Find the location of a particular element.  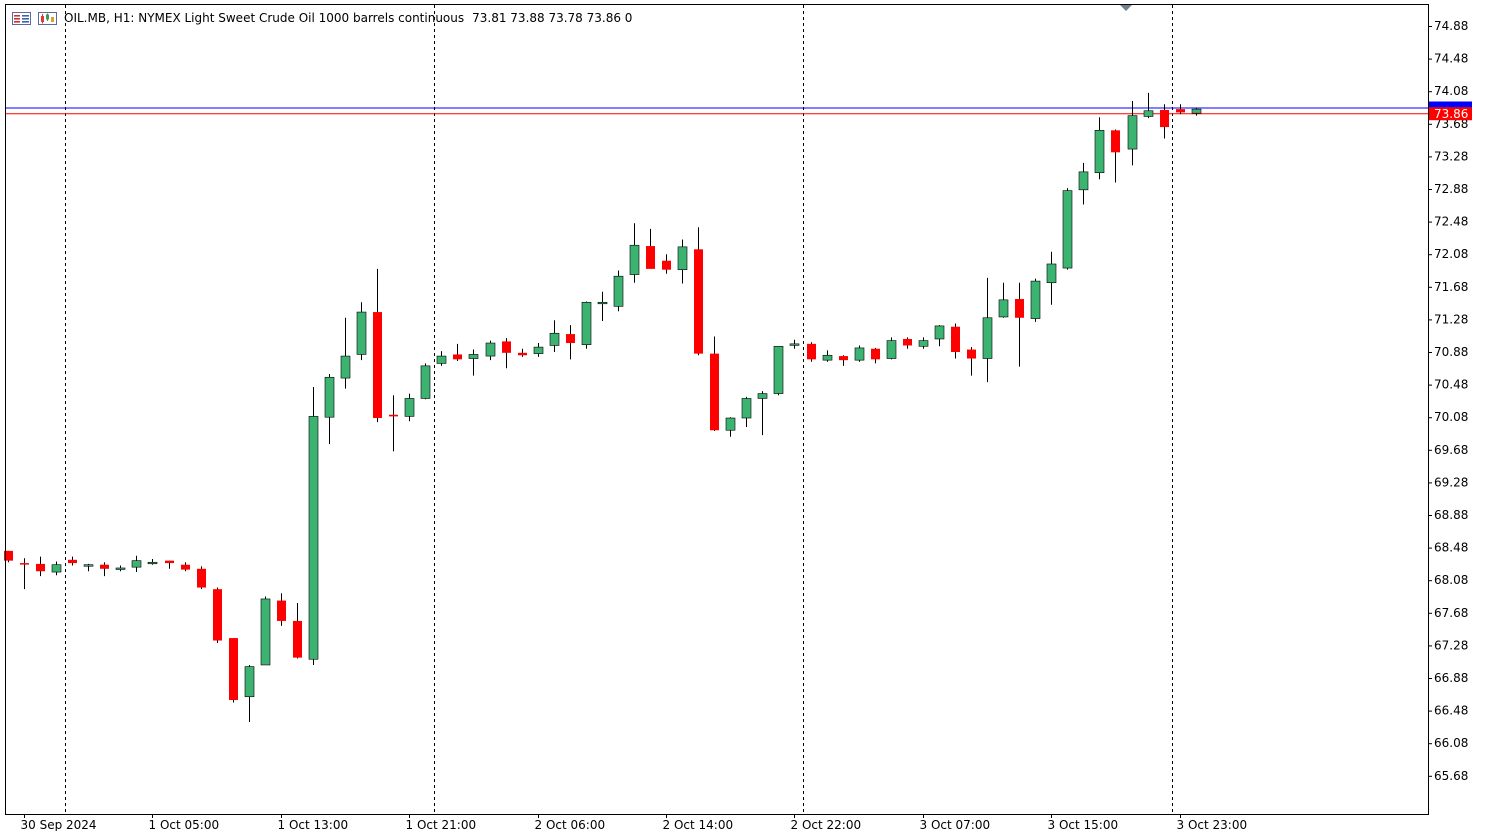

x-tick-label: 2 Oct 14:00 is located at coordinates (698, 824).